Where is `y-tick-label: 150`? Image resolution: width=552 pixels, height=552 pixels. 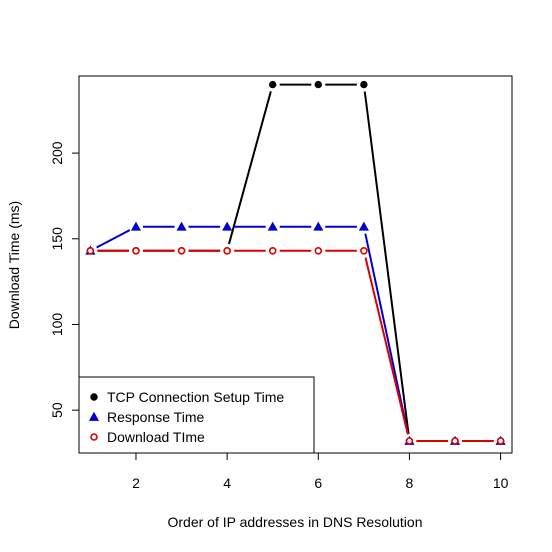
y-tick-label: 150 is located at coordinates (57, 239).